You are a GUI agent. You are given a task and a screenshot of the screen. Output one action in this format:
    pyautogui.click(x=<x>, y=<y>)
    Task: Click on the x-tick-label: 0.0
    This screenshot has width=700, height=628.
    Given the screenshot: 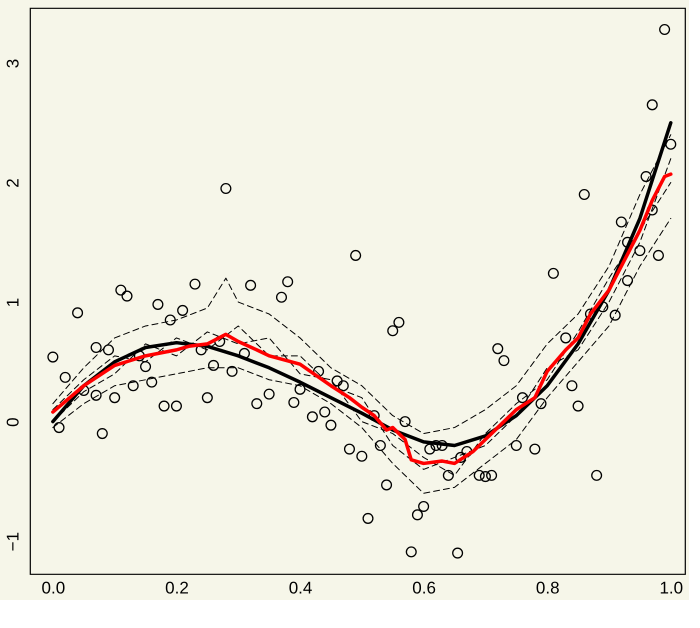 What is the action you would take?
    pyautogui.click(x=54, y=588)
    